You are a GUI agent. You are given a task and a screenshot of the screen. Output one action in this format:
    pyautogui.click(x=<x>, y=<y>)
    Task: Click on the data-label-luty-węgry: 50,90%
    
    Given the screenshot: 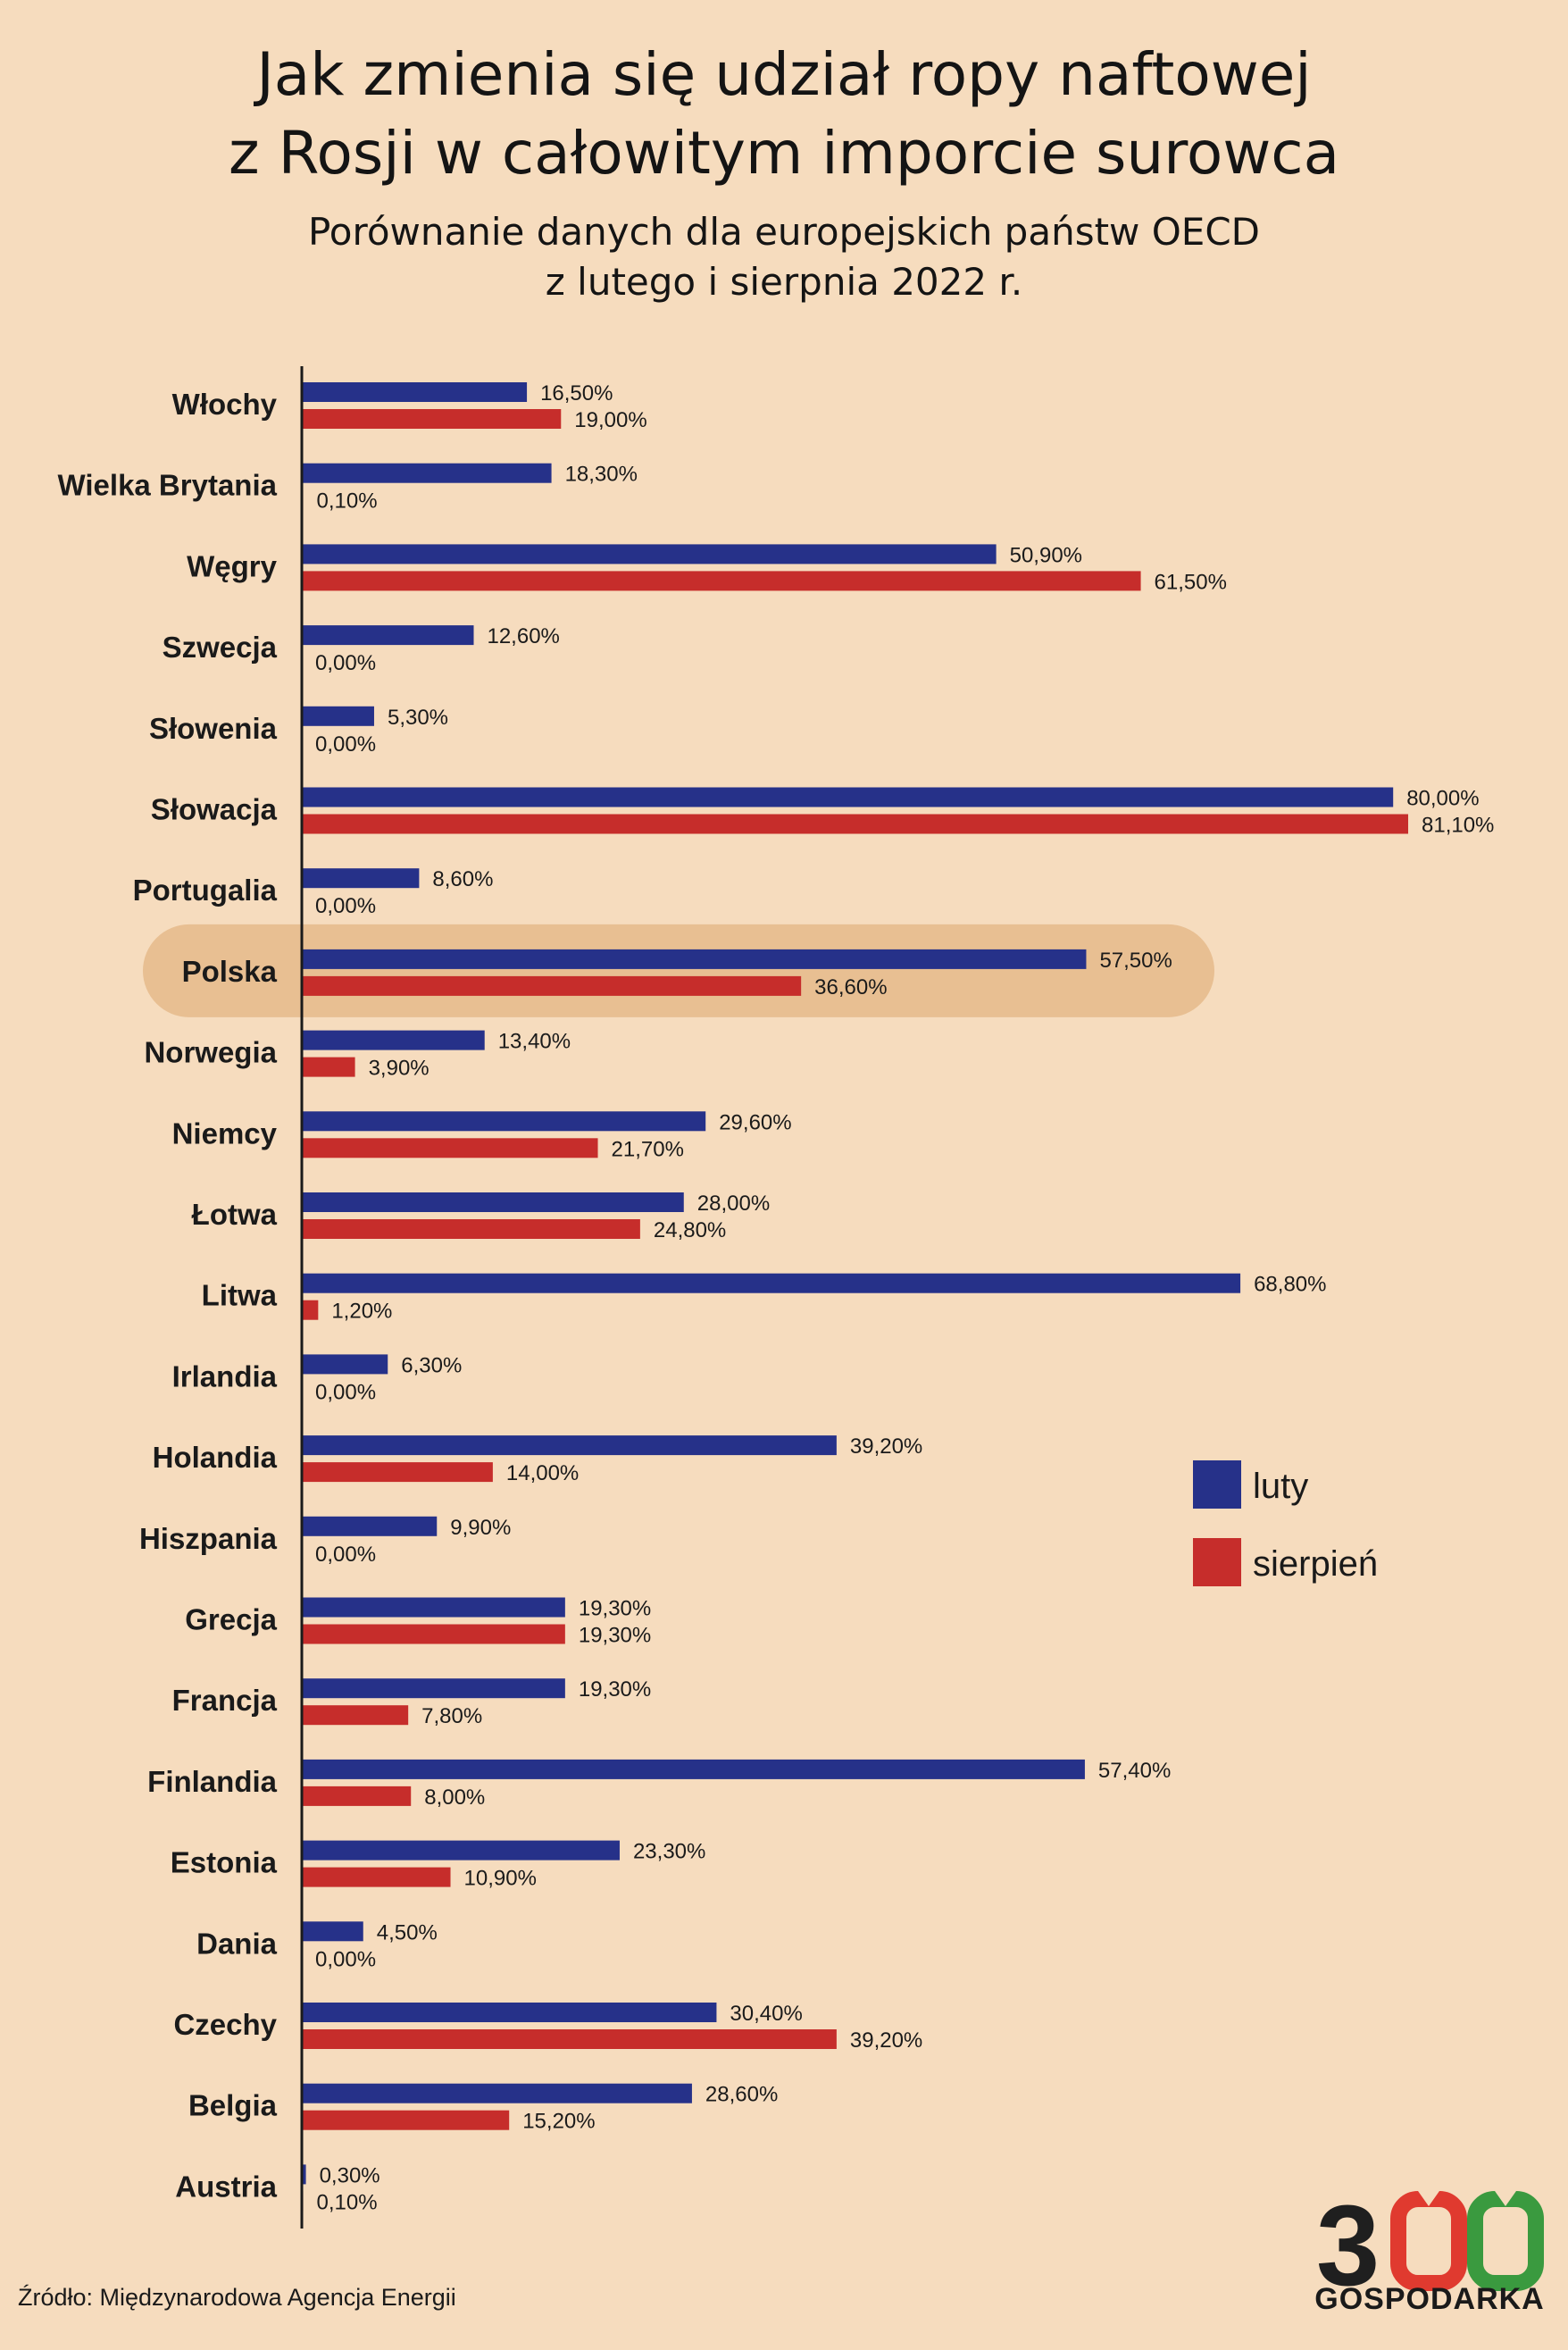 What is the action you would take?
    pyautogui.click(x=1046, y=555)
    